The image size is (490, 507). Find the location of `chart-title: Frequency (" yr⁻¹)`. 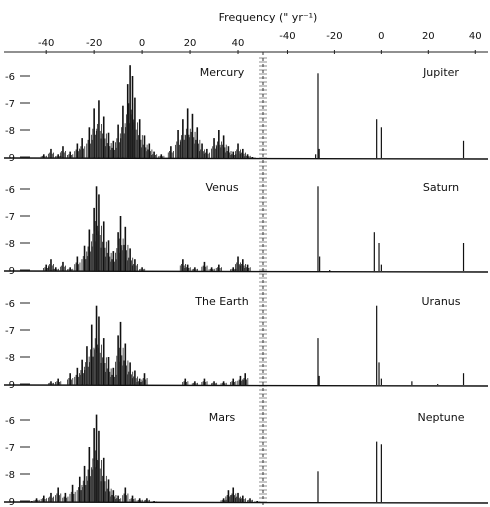

chart-title: Frequency (" yr⁻¹) is located at coordinates (268, 17).